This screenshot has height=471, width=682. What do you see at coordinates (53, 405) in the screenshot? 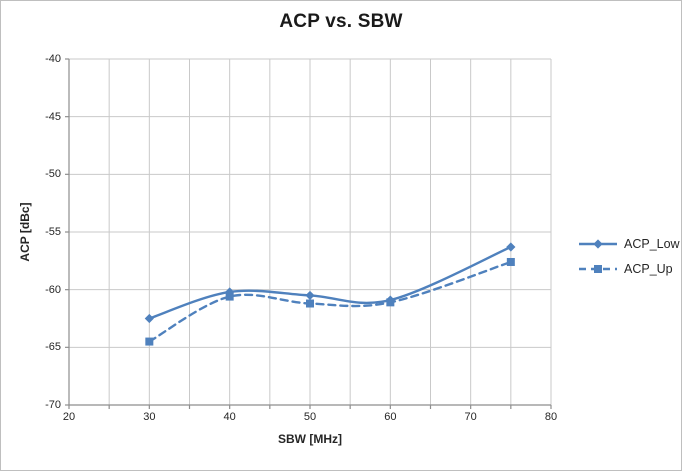
I see `y-tick-label: -70` at bounding box center [53, 405].